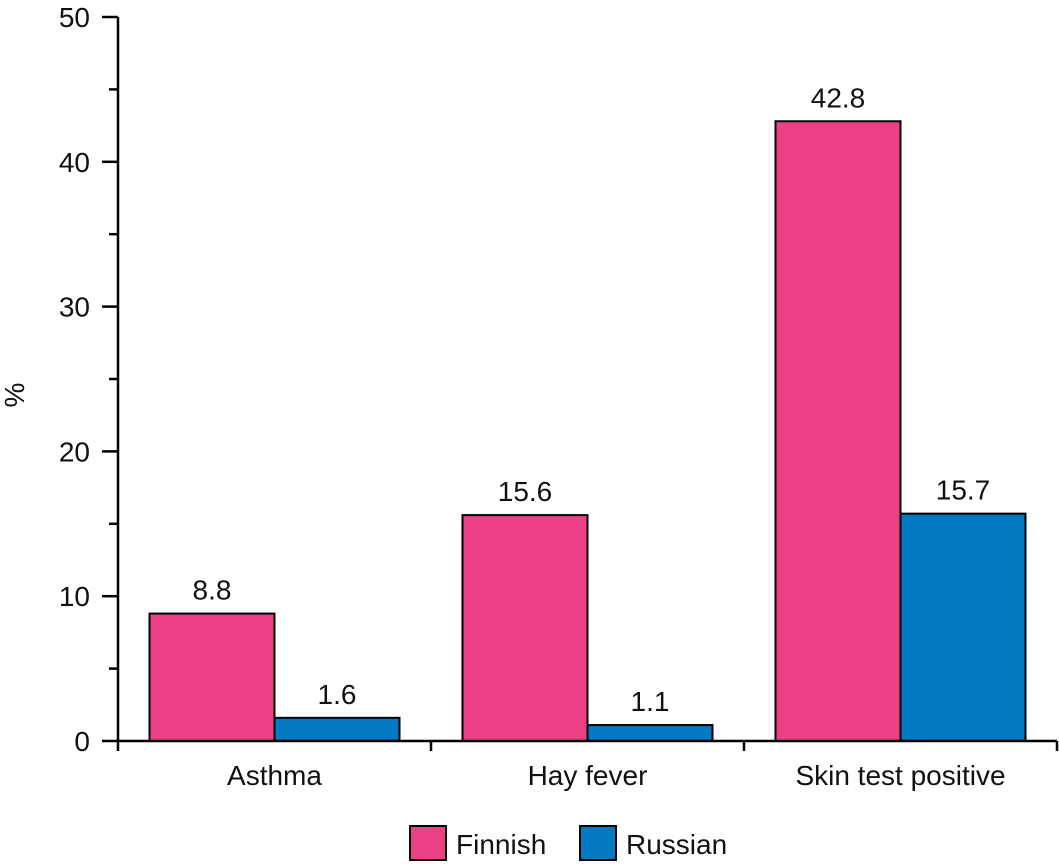 The width and height of the screenshot is (1059, 864). Describe the element at coordinates (598, 843) in the screenshot. I see `legend-swatch-russian` at that location.